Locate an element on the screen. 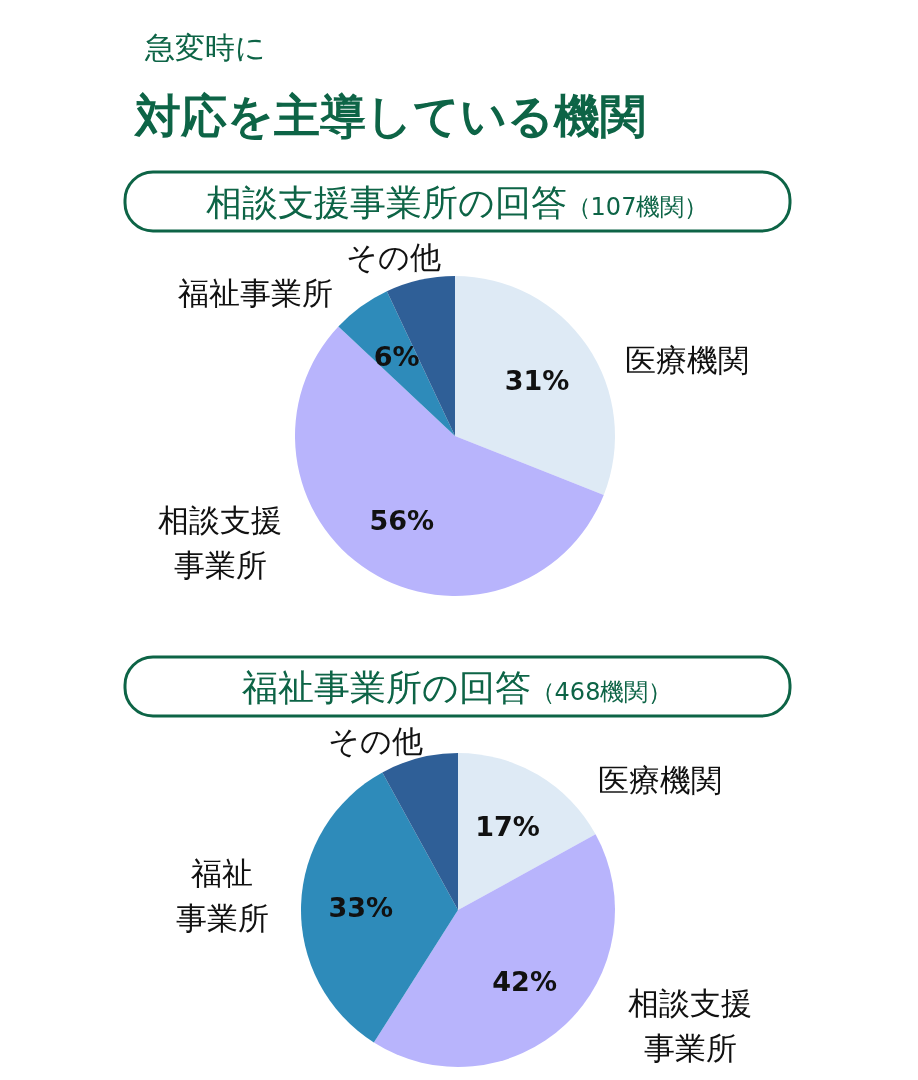 The width and height of the screenshot is (918, 1080). text: 対応を主導している機関 is located at coordinates (389, 116).